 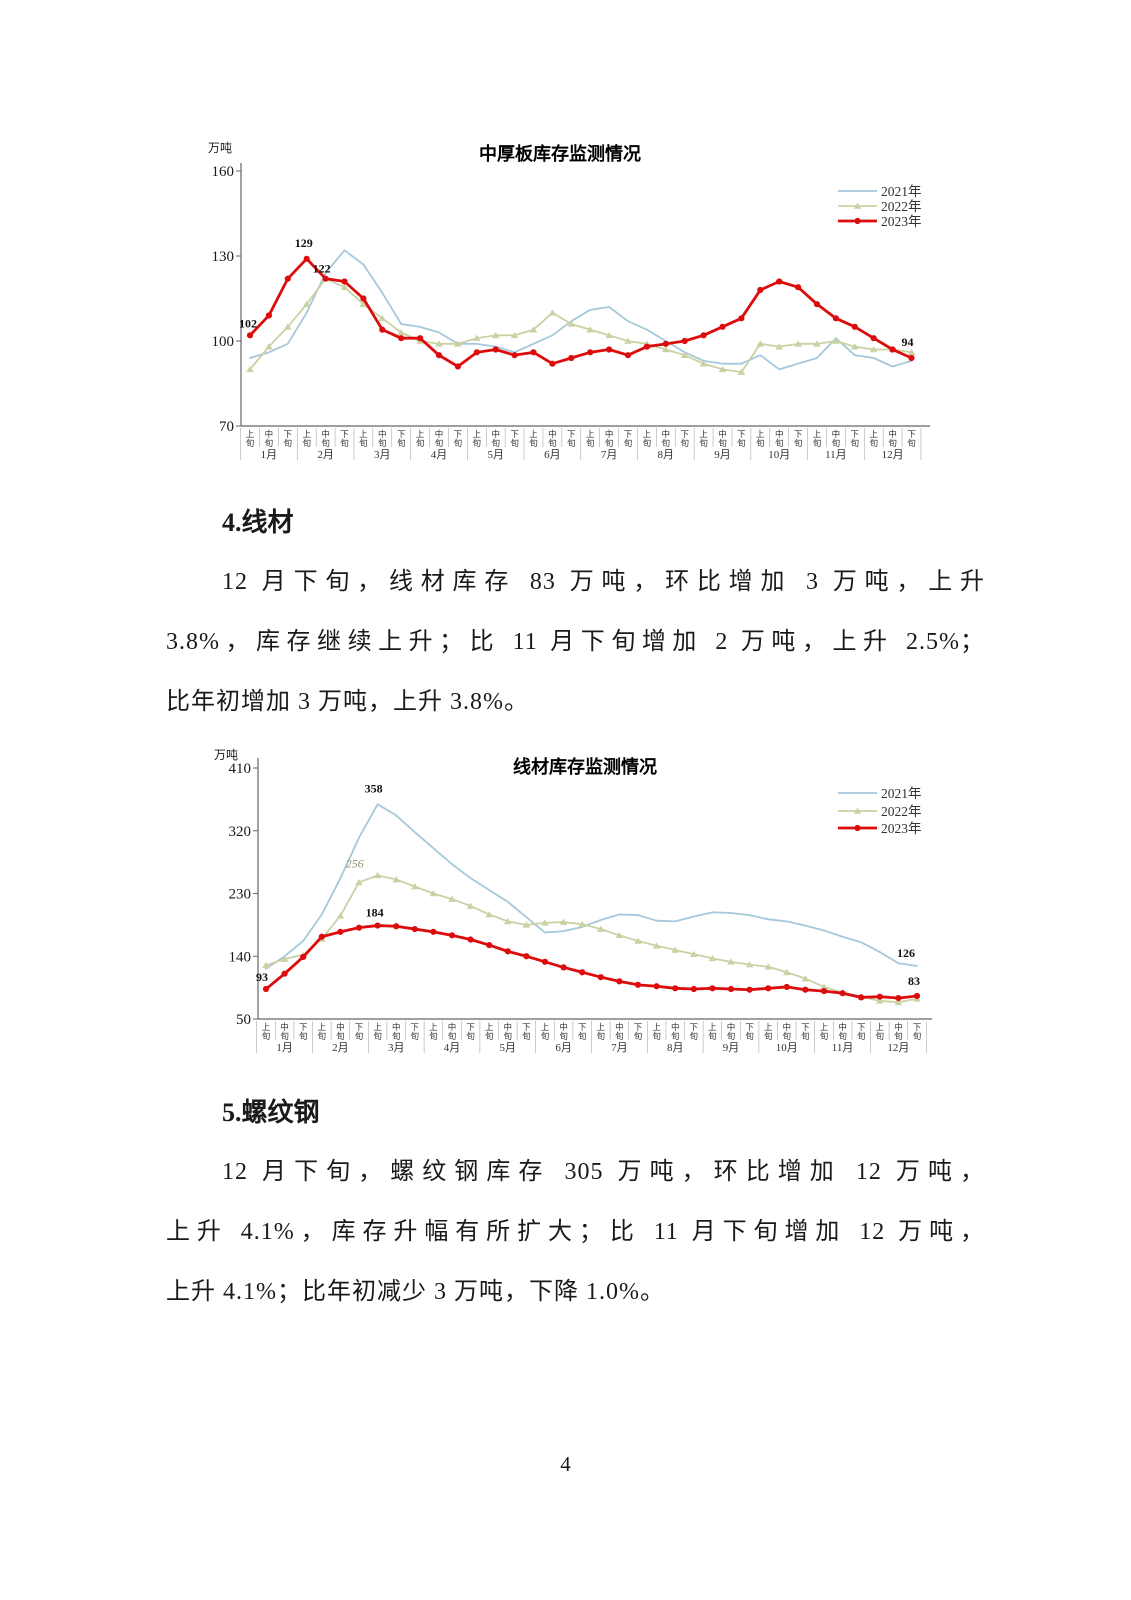 What do you see at coordinates (843, 1048) in the screenshot?
I see `x-axis-month-label: 11月` at bounding box center [843, 1048].